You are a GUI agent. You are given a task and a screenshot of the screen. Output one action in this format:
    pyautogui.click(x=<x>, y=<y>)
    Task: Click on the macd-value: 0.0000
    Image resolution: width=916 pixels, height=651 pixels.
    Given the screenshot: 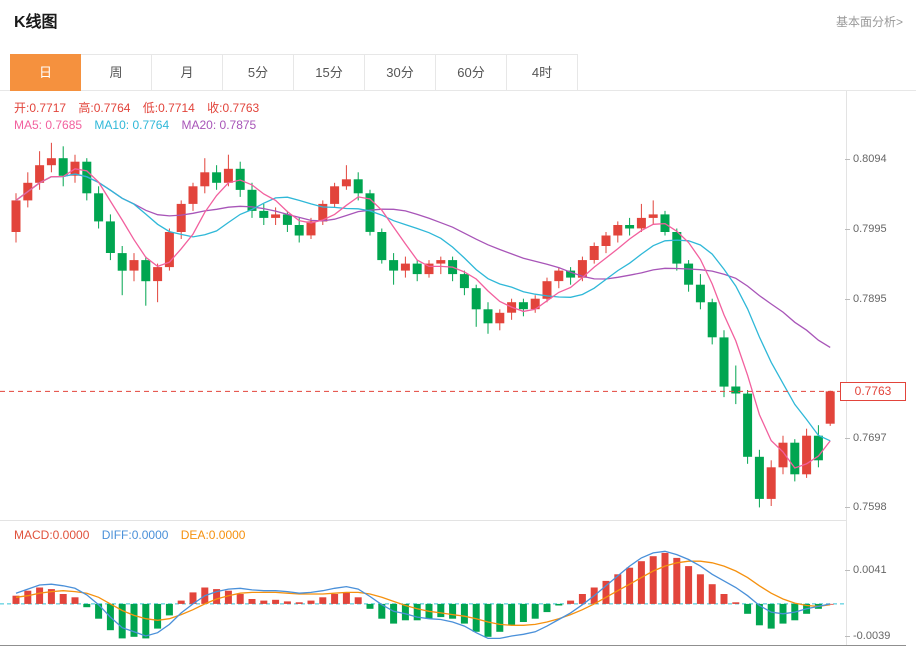 What is the action you would take?
    pyautogui.click(x=71, y=535)
    